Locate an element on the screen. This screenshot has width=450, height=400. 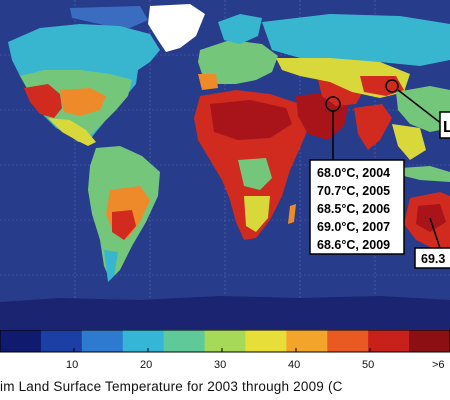
central-africa is located at coordinates (255, 174).